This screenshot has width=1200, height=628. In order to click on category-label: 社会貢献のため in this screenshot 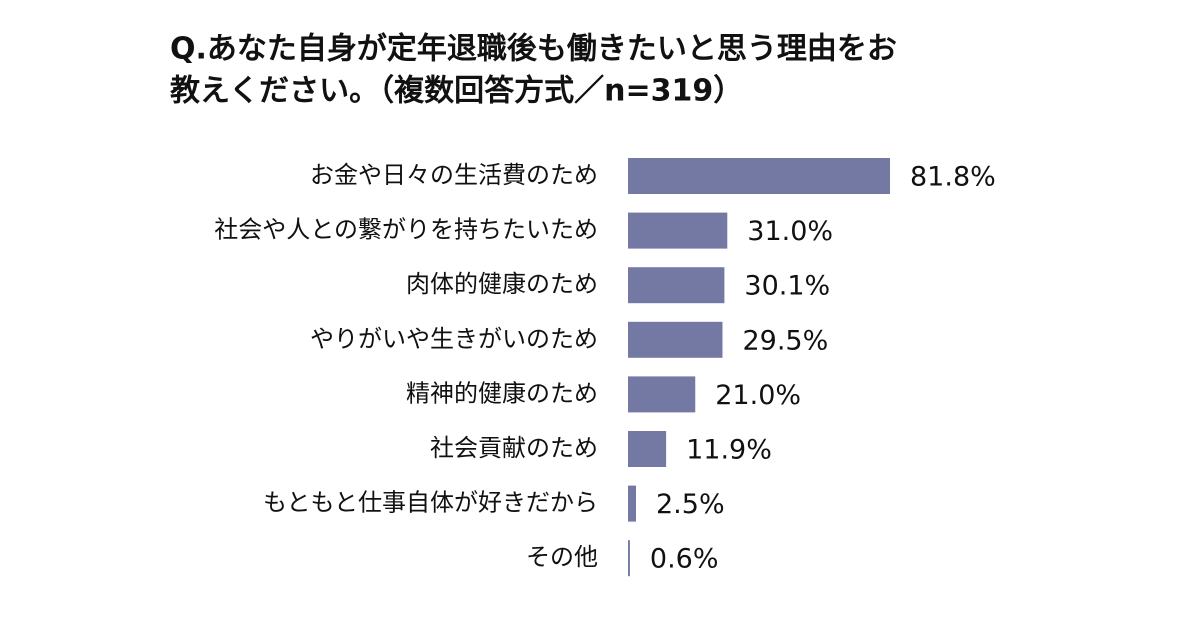, I will do `click(514, 448)`.